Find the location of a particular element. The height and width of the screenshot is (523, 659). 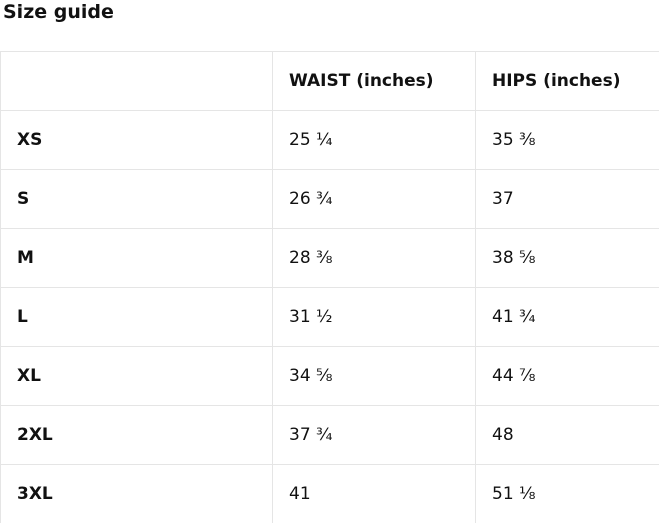

table-row: XS 25 ¼ 35 ⅜ is located at coordinates (329, 140).